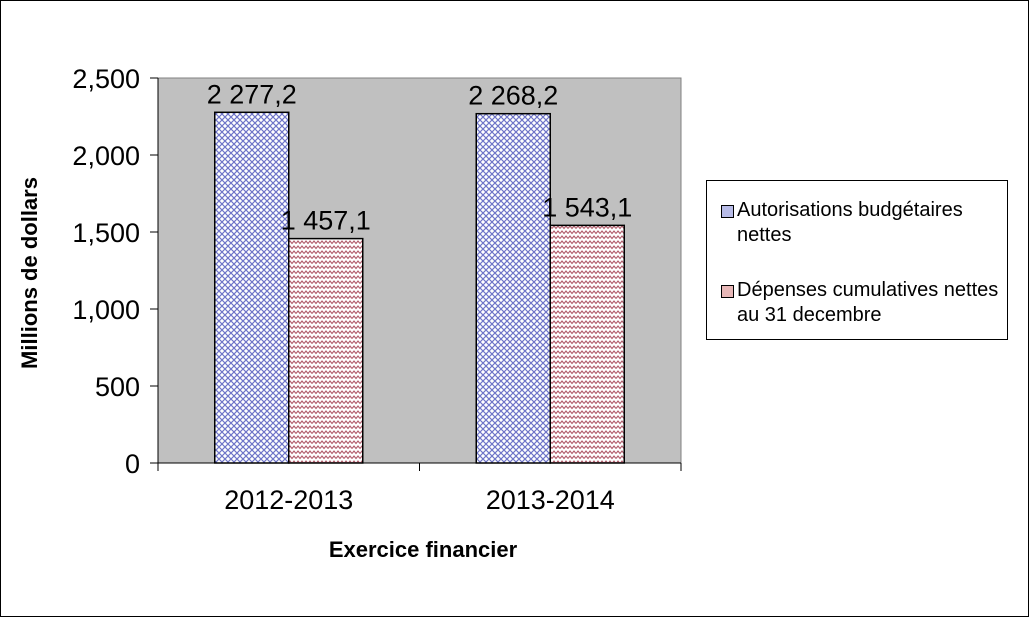 The height and width of the screenshot is (617, 1029). Describe the element at coordinates (252, 287) in the screenshot. I see `bar-autorisations-2012-2013` at that location.